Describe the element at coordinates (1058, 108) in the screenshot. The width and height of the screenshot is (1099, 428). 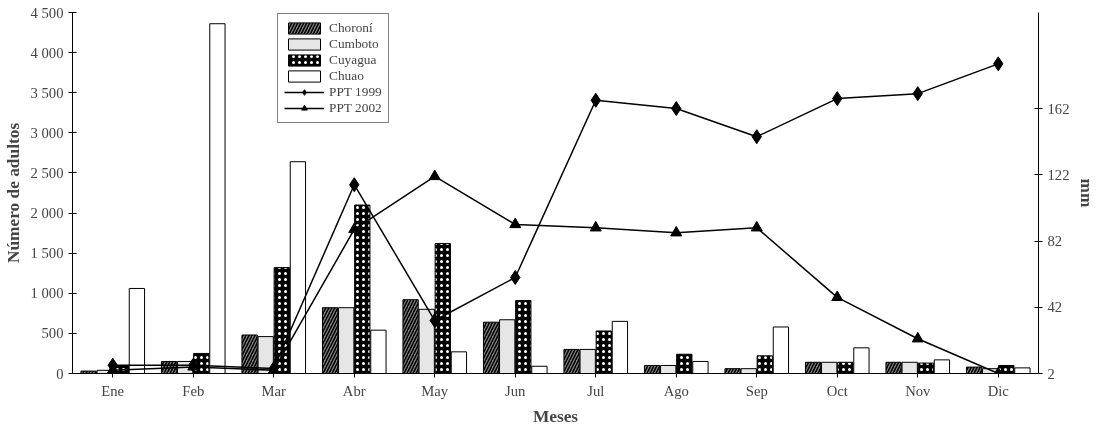
I see `y2-tick-label: 162` at that location.